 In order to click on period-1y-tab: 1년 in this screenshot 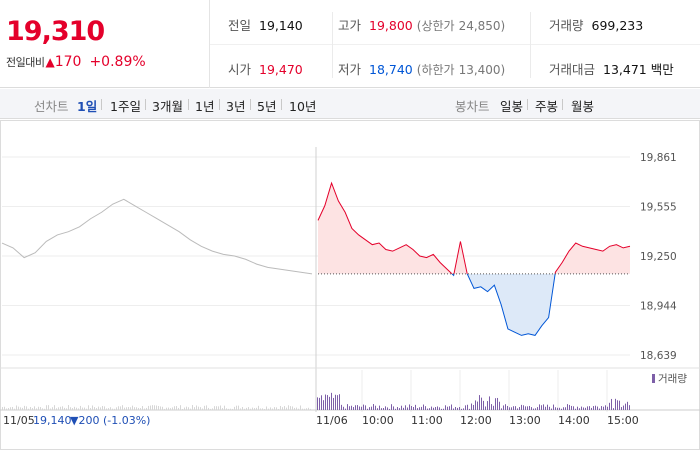, I will do `click(205, 106)`.